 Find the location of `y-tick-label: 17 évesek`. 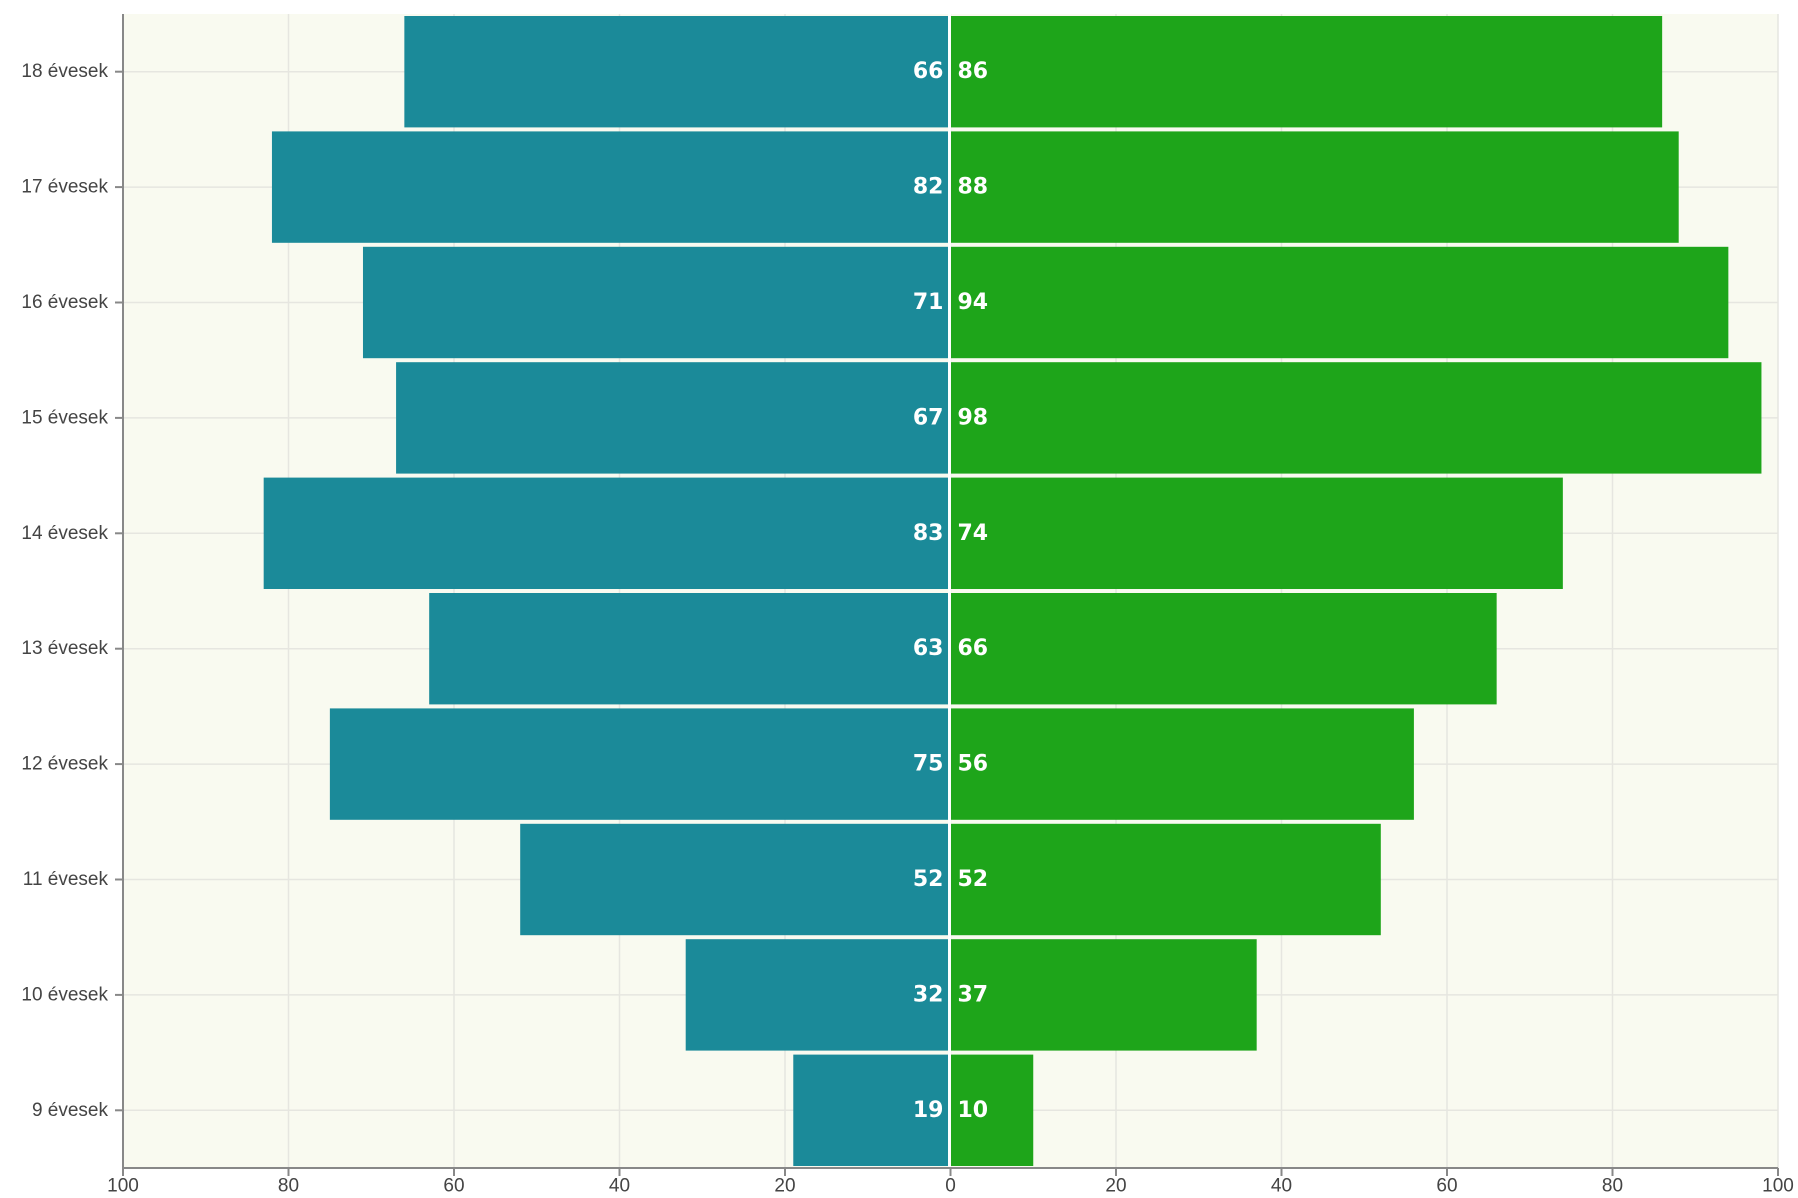

y-tick-label: 17 évesek is located at coordinates (64, 187).